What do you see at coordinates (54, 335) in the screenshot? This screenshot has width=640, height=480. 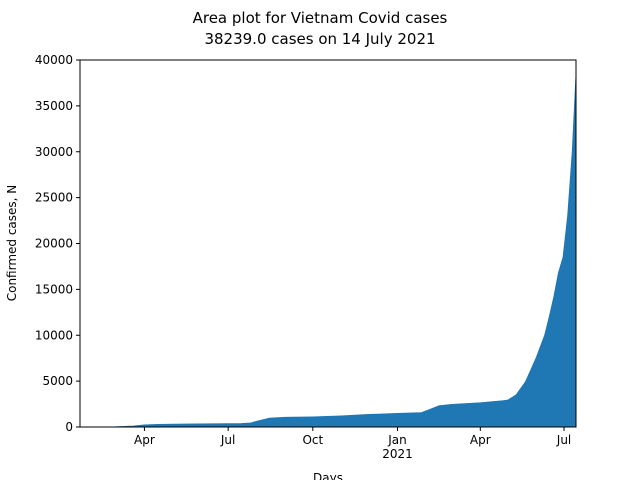 I see `y-tick-label: 10000` at bounding box center [54, 335].